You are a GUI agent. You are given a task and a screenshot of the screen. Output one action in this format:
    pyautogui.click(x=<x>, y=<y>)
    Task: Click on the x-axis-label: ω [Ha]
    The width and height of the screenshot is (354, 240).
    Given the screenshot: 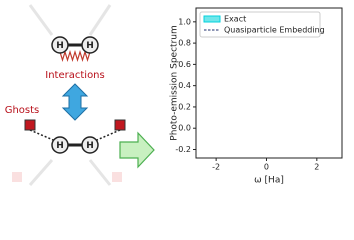 What is the action you would take?
    pyautogui.click(x=269, y=181)
    